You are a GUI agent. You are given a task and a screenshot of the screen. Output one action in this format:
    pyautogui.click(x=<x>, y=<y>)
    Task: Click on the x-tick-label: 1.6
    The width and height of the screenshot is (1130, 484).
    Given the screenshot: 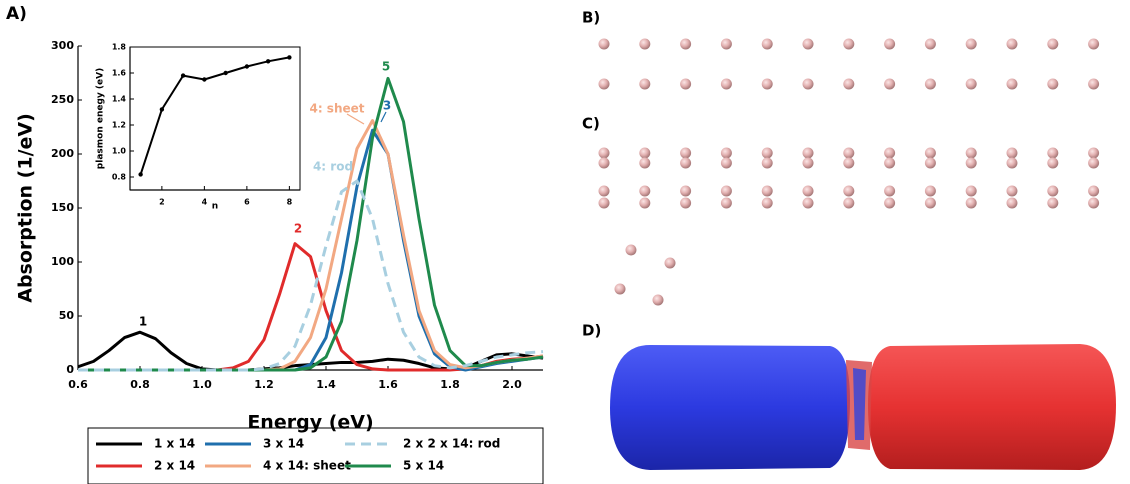 What is the action you would take?
    pyautogui.click(x=388, y=384)
    